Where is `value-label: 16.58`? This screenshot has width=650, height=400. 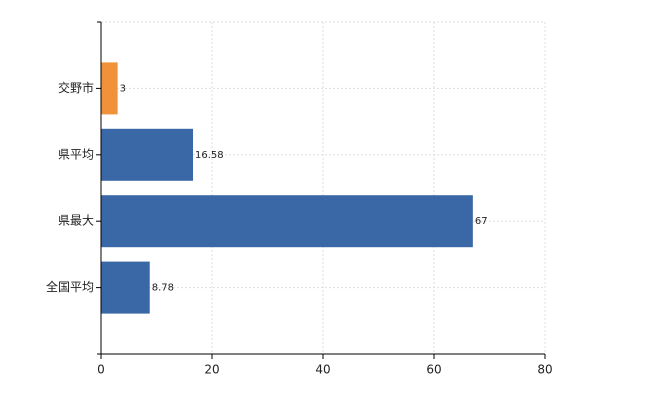
value-label: 16.58 is located at coordinates (209, 155).